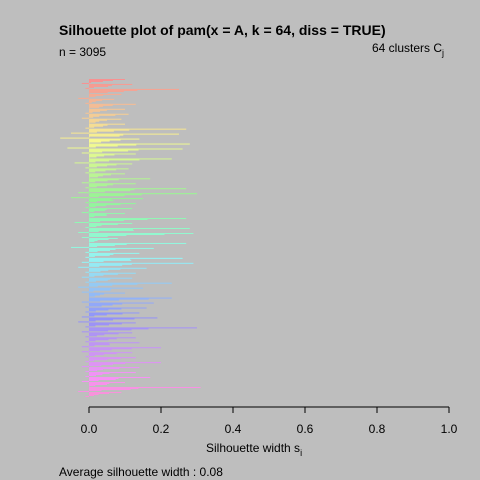  Describe the element at coordinates (408, 49) in the screenshot. I see `clusters-label: 64 clusters Cj` at that location.